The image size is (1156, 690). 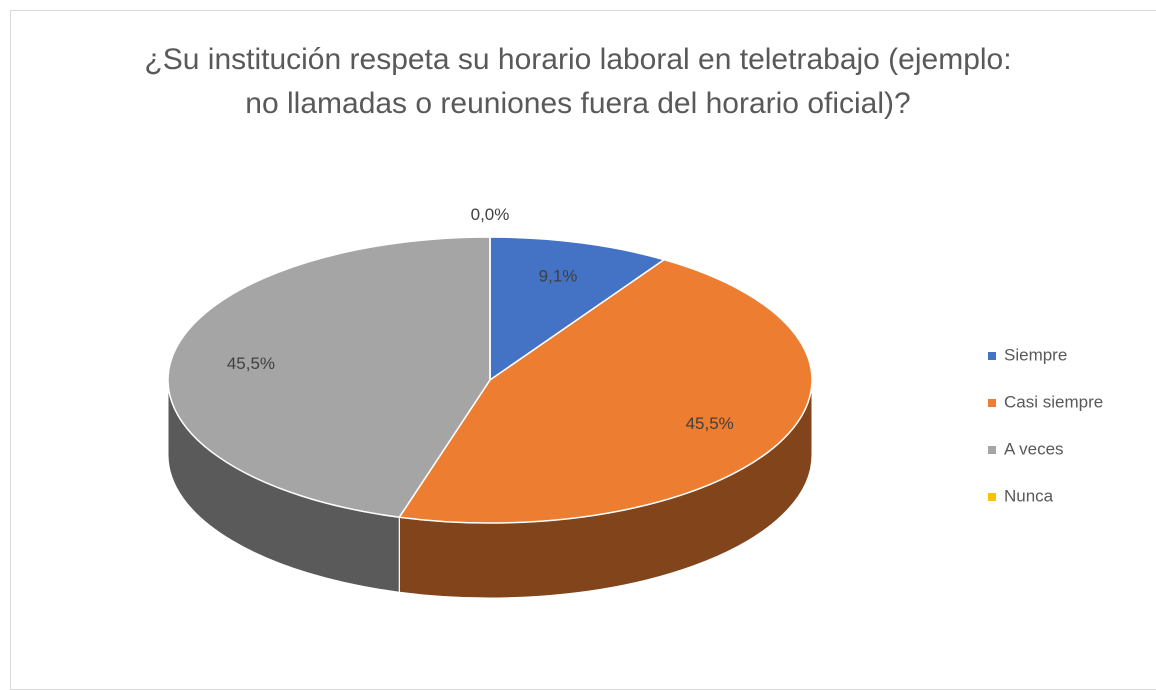 What do you see at coordinates (490, 214) in the screenshot?
I see `data-label: 0,0%` at bounding box center [490, 214].